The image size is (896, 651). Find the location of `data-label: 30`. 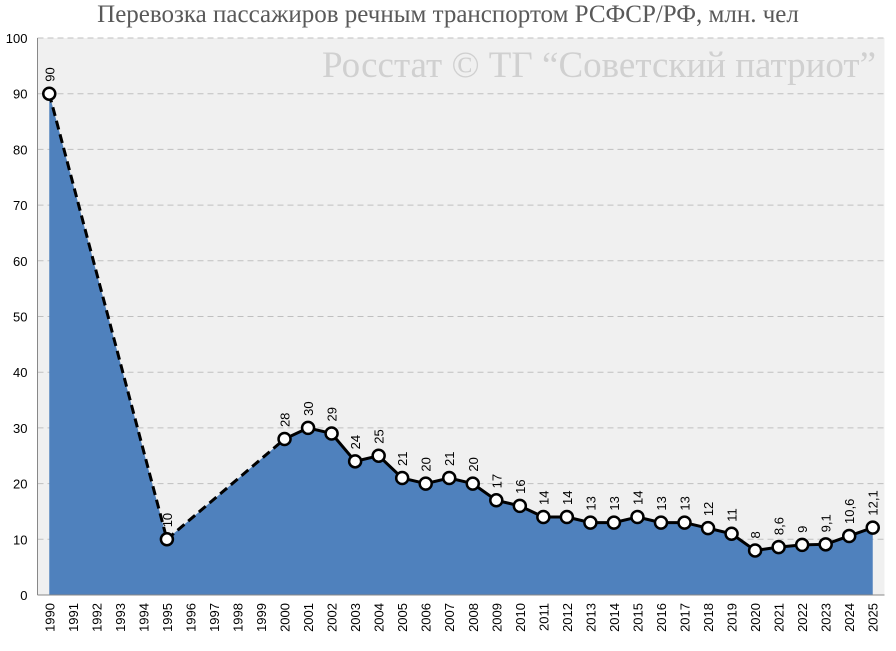

data-label: 30 is located at coordinates (308, 408).